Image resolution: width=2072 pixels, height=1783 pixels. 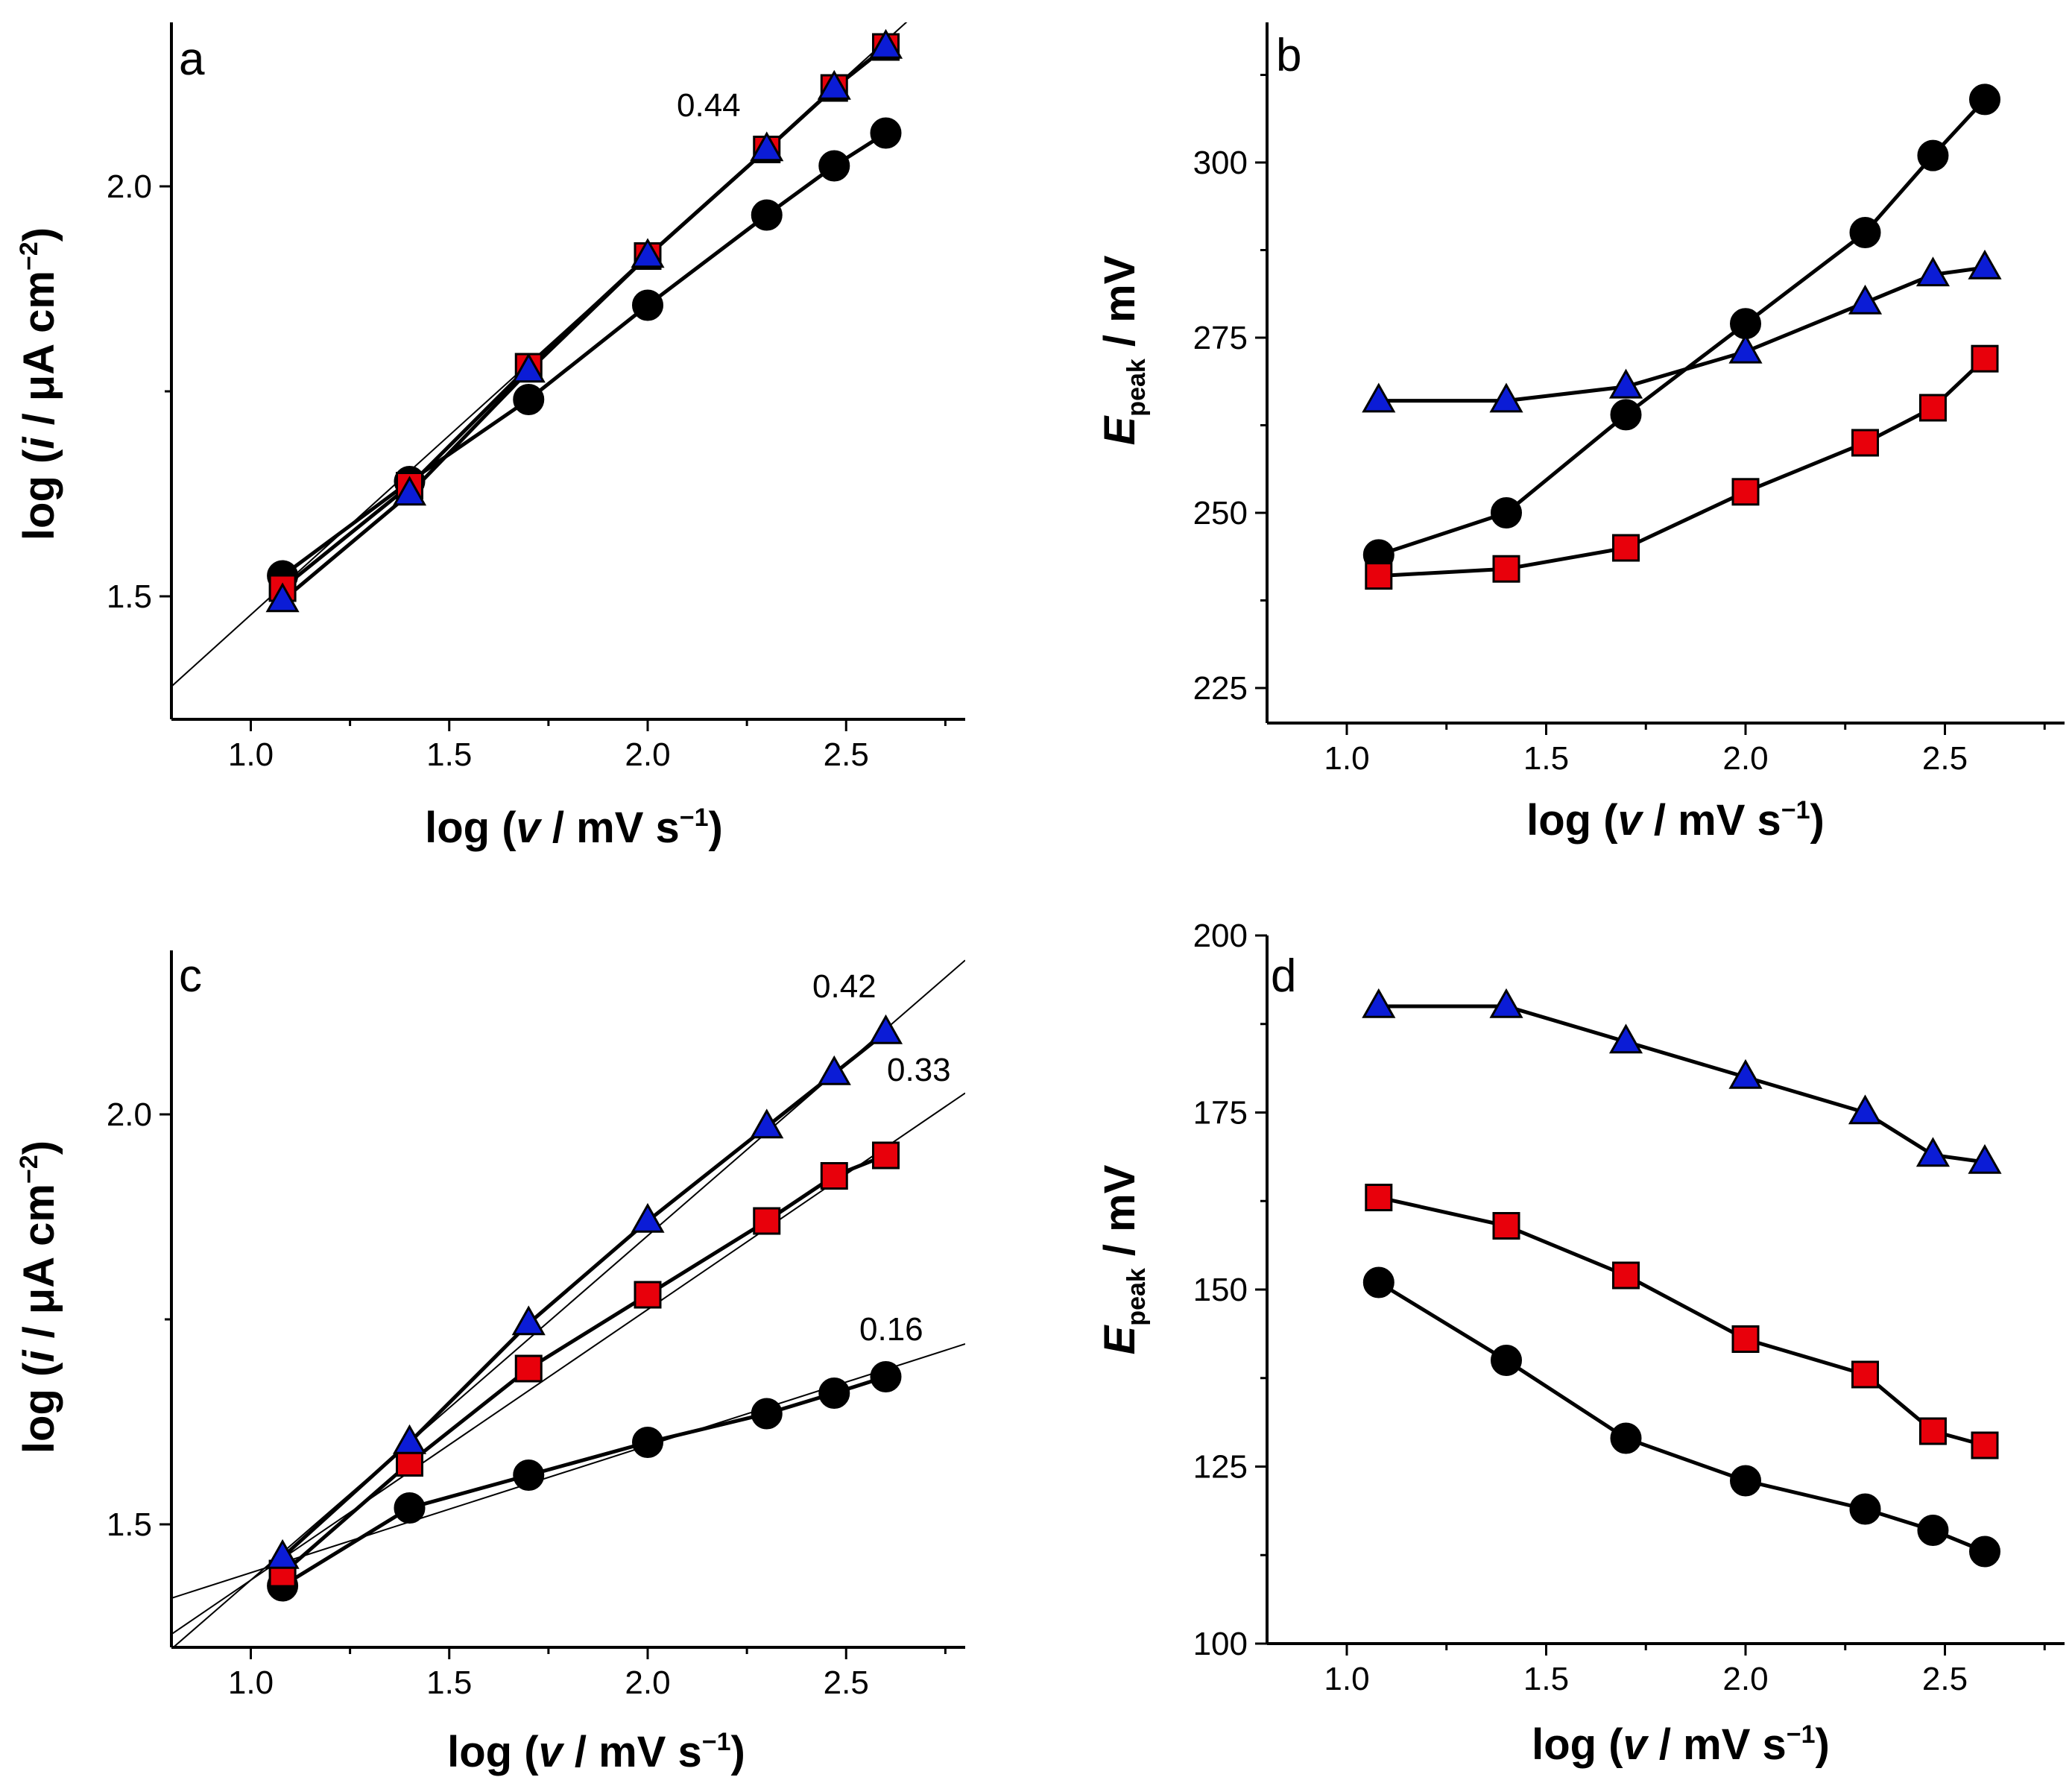 What do you see at coordinates (846, 755) in the screenshot?
I see `x-tick-label: 2.5` at bounding box center [846, 755].